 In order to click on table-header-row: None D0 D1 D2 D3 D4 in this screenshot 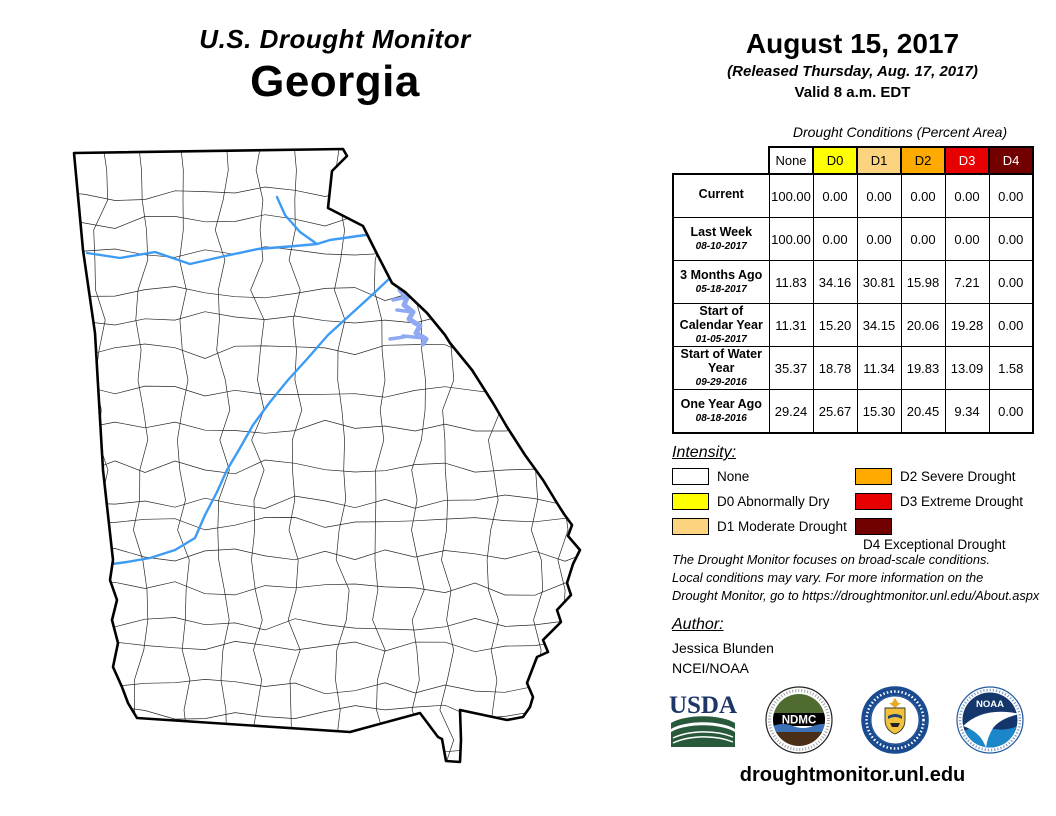, I will do `click(853, 160)`.